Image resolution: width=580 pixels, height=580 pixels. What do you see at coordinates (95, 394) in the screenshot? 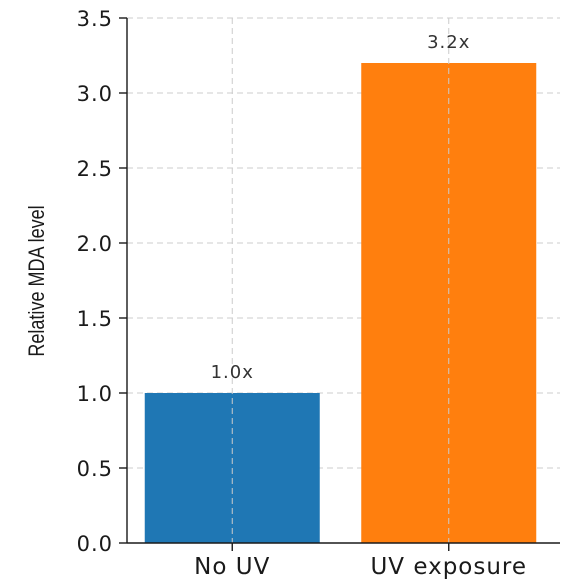
I see `y-tick-label: 1.0` at bounding box center [95, 394].